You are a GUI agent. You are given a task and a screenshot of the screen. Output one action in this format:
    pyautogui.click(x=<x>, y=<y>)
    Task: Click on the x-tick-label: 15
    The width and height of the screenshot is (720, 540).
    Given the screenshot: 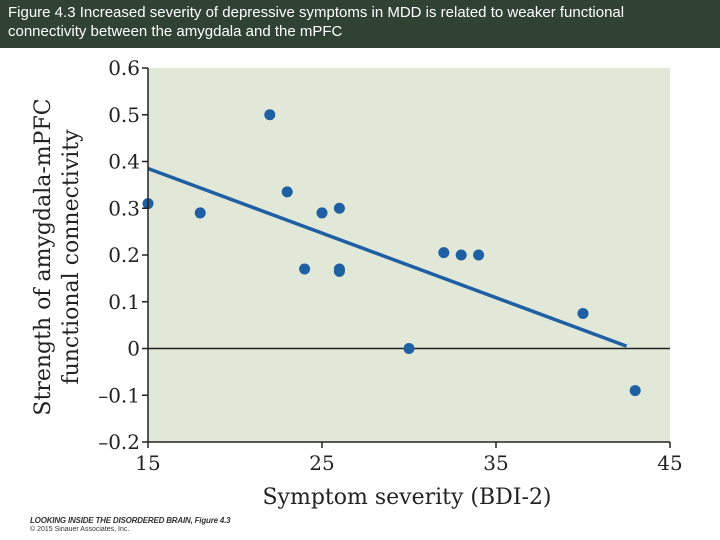 What is the action you would take?
    pyautogui.click(x=147, y=463)
    